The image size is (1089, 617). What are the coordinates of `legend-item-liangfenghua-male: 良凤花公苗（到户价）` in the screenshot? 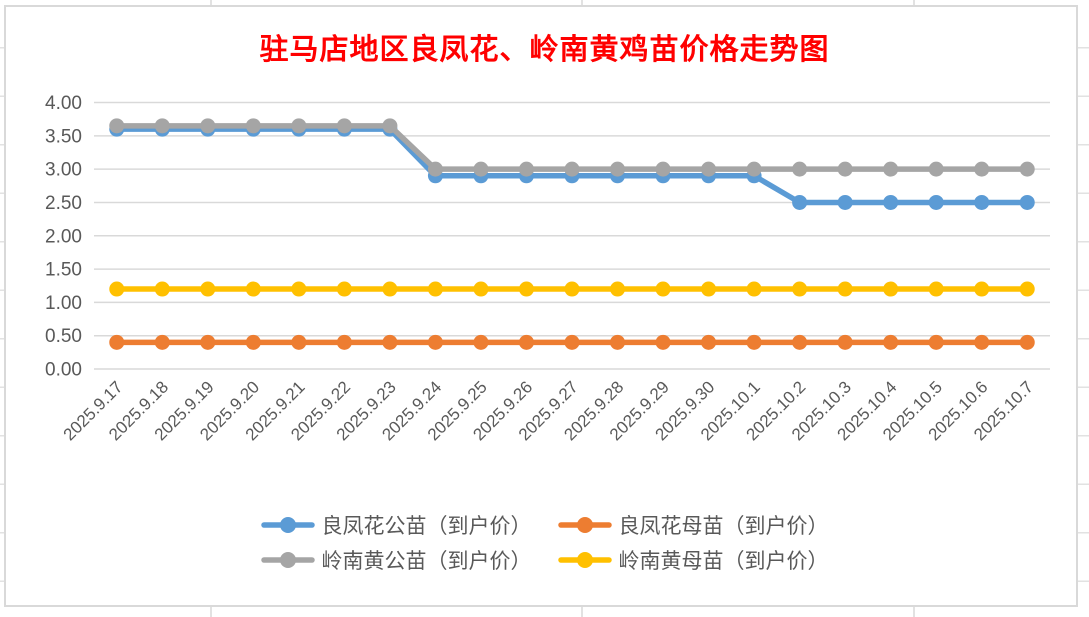 It's located at (396, 525).